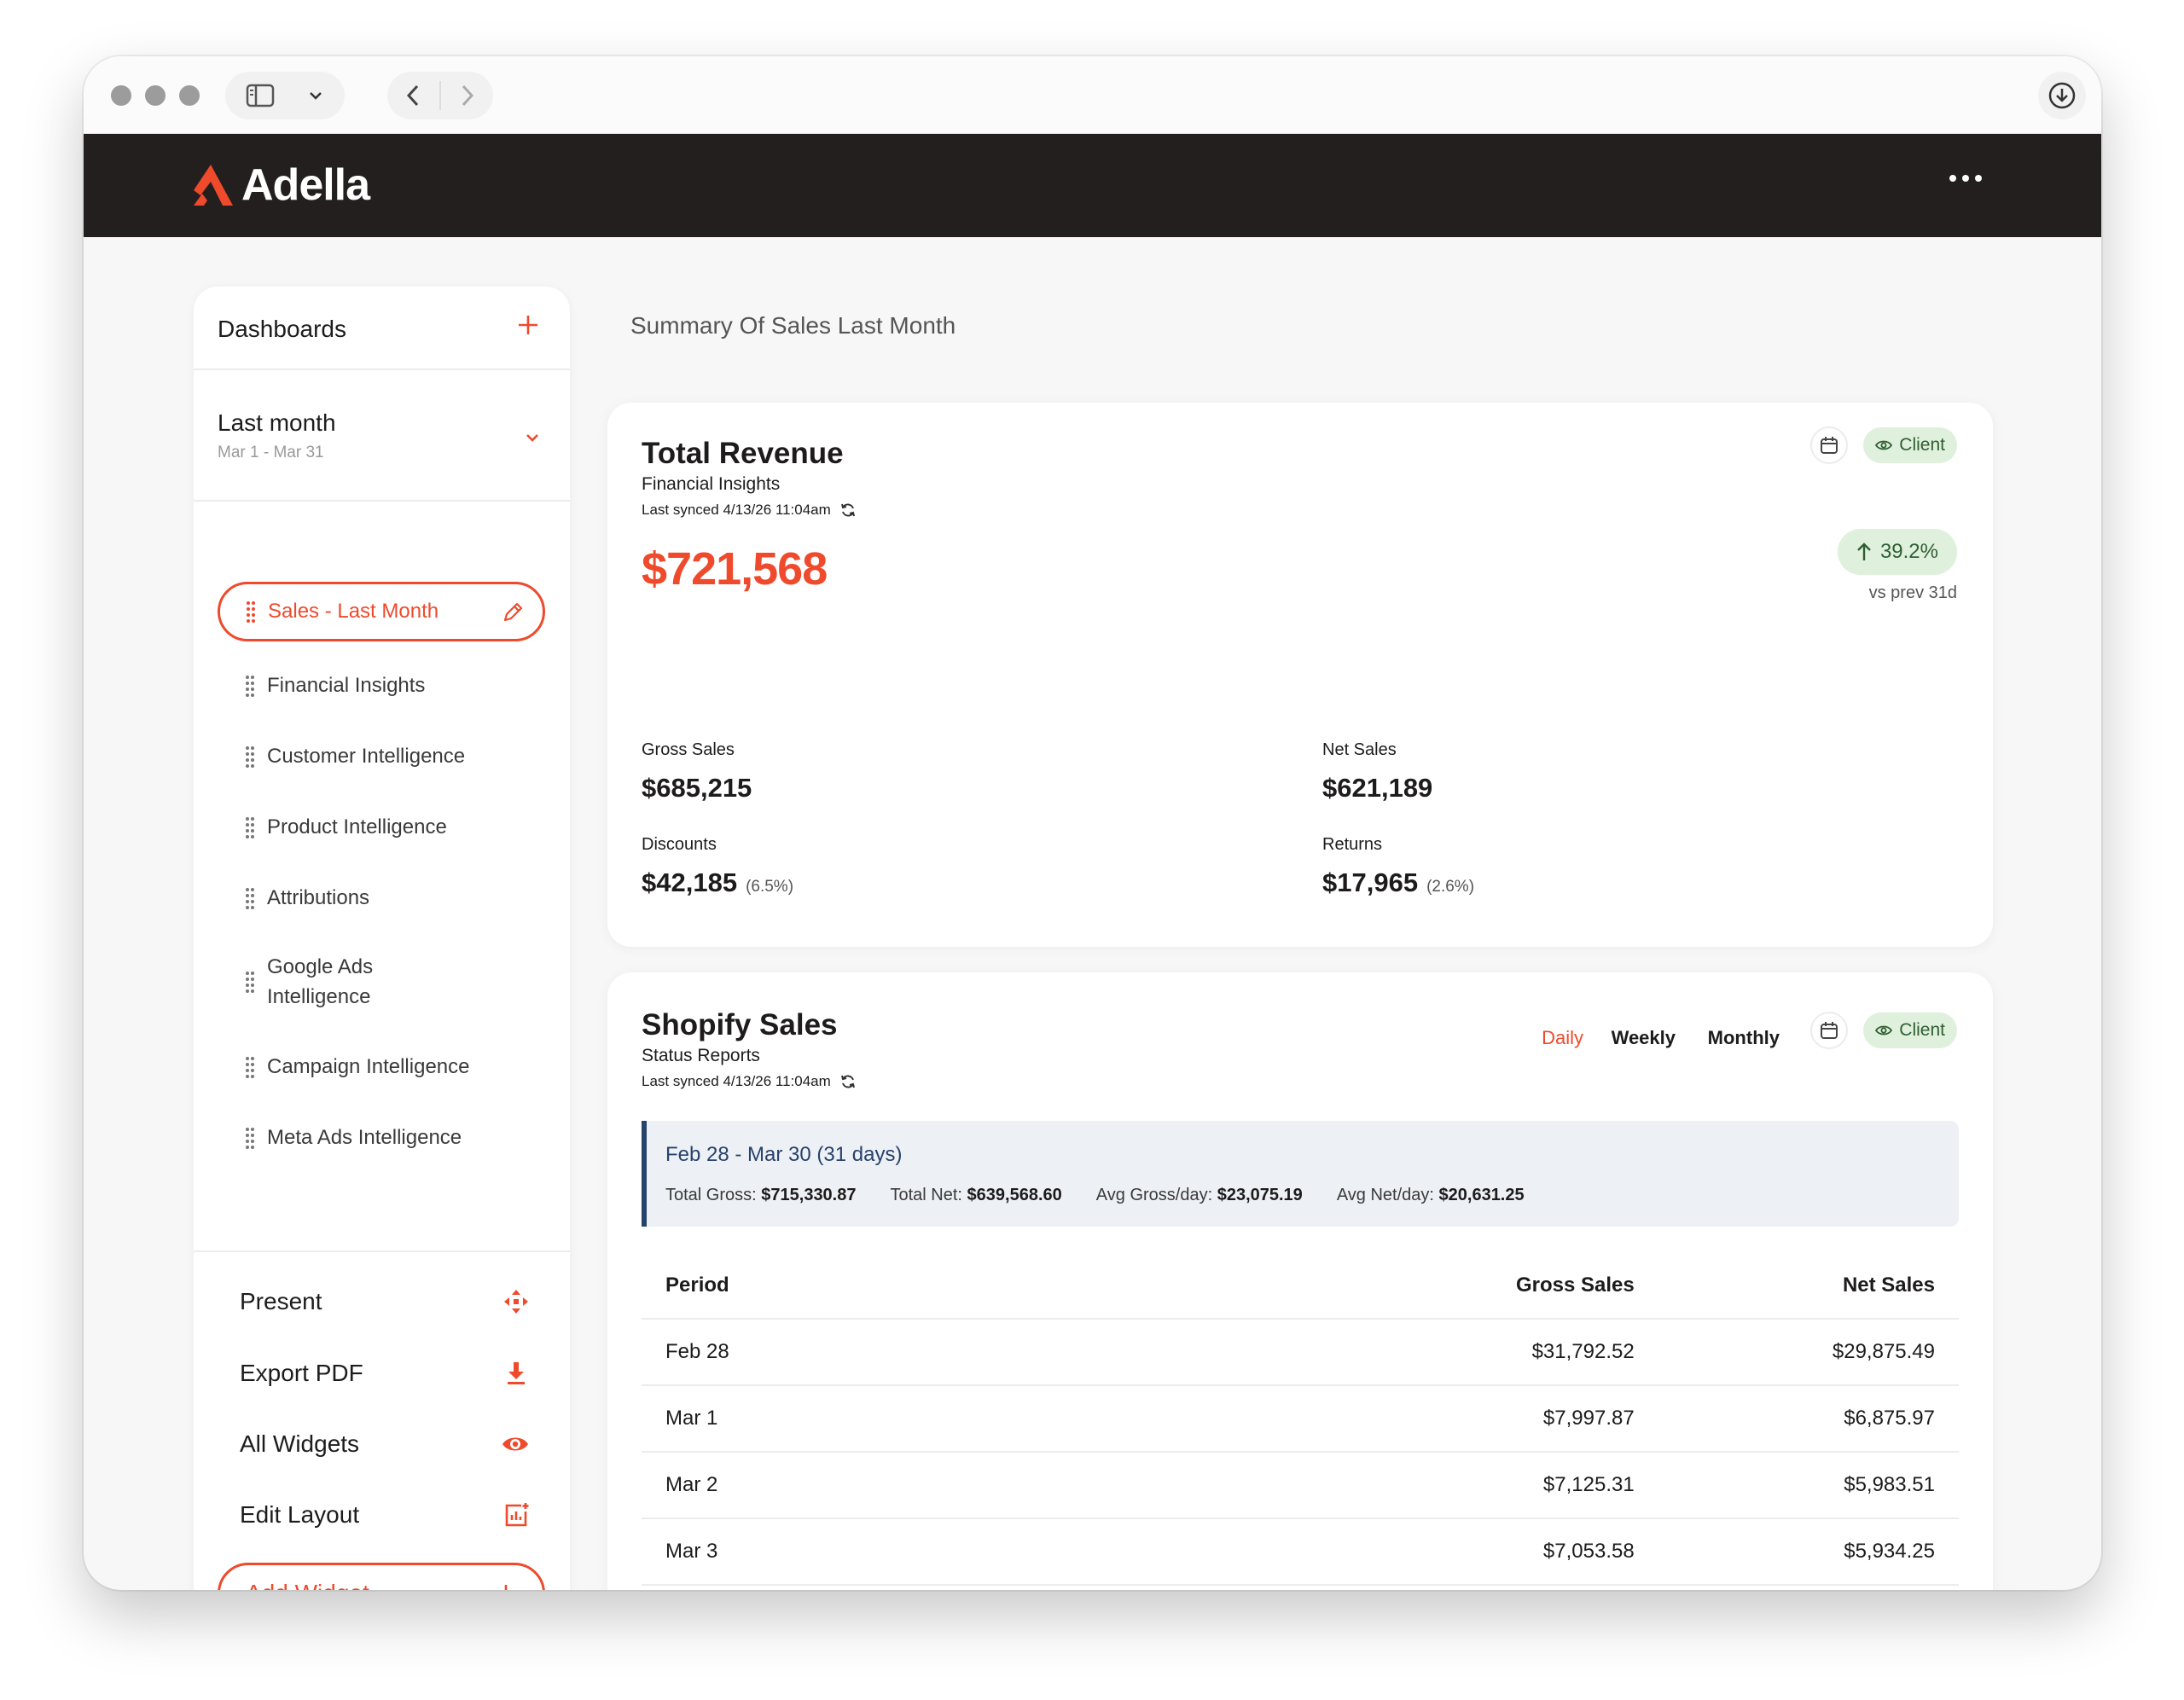 Image resolution: width=2184 pixels, height=1700 pixels. I want to click on table-row: Feb 28 $31,792.52 $29,875.49, so click(1301, 1352).